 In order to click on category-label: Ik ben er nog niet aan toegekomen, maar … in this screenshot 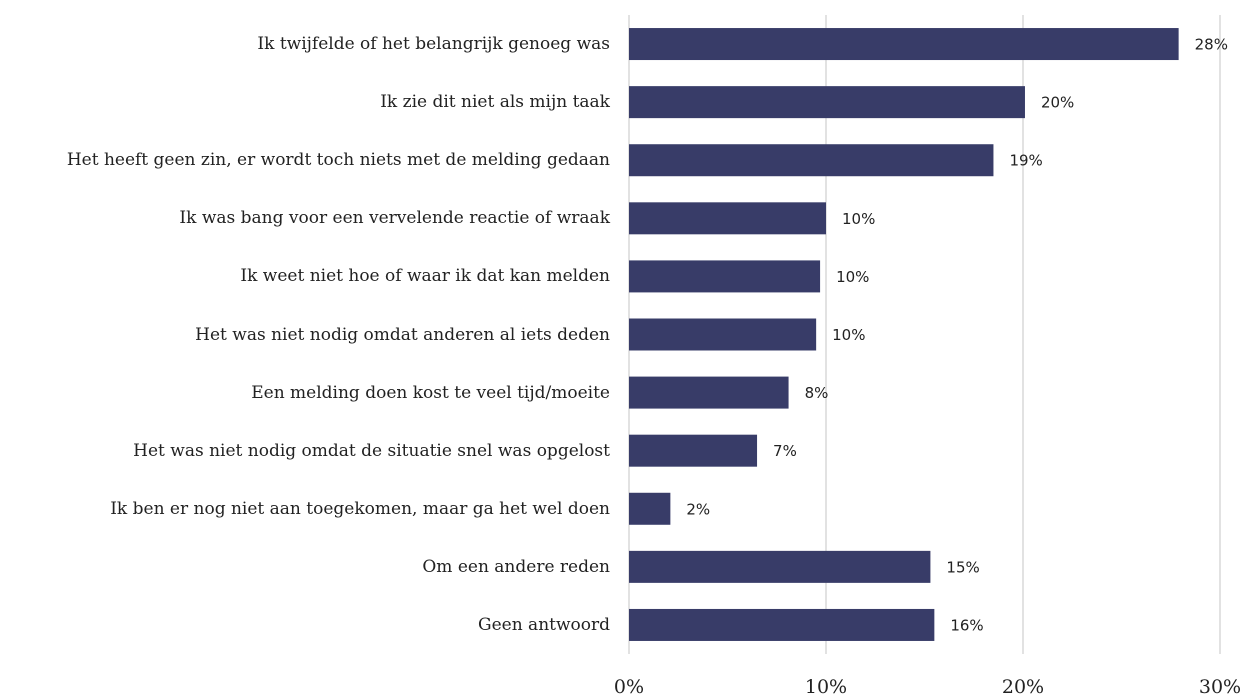, I will do `click(360, 508)`.